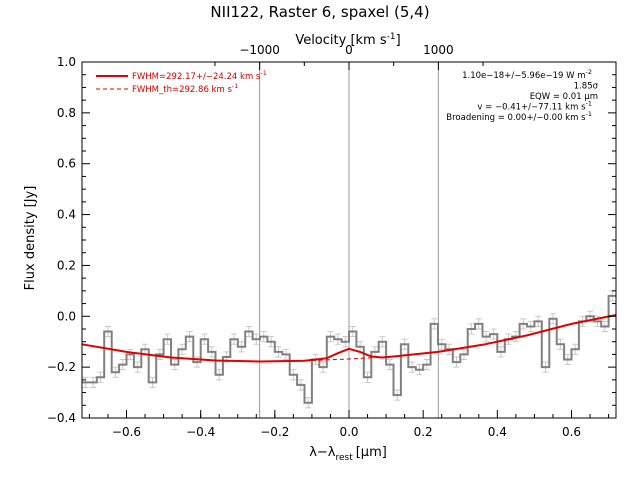 The image size is (640, 480). Describe the element at coordinates (348, 432) in the screenshot. I see `x-tick-label: 0.0` at that location.